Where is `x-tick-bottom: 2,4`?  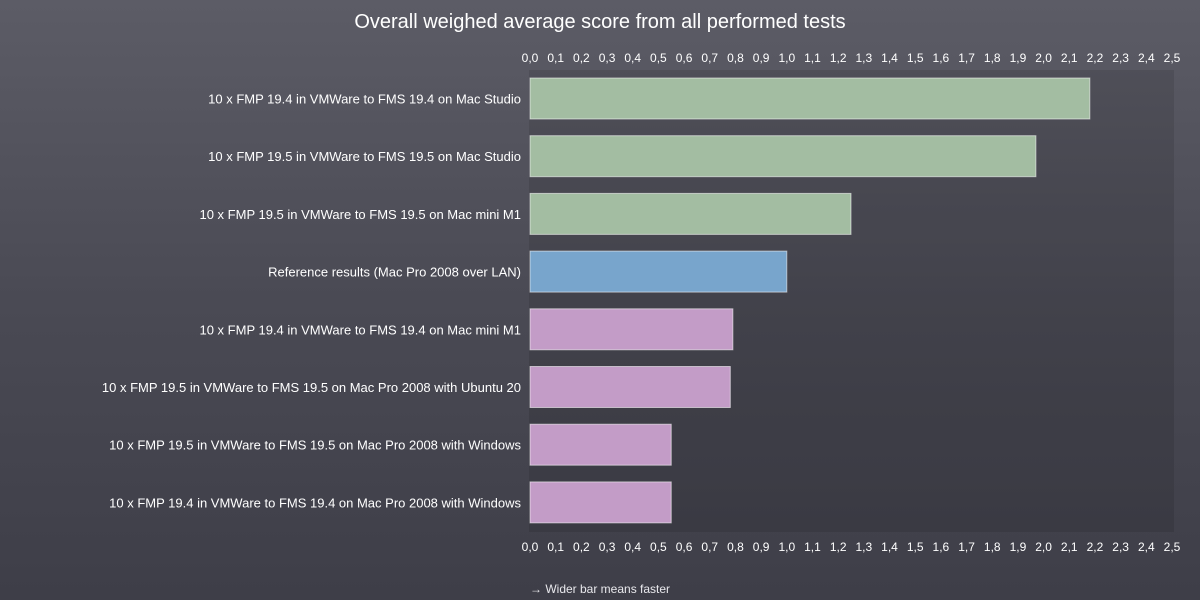
x-tick-bottom: 2,4 is located at coordinates (1146, 547).